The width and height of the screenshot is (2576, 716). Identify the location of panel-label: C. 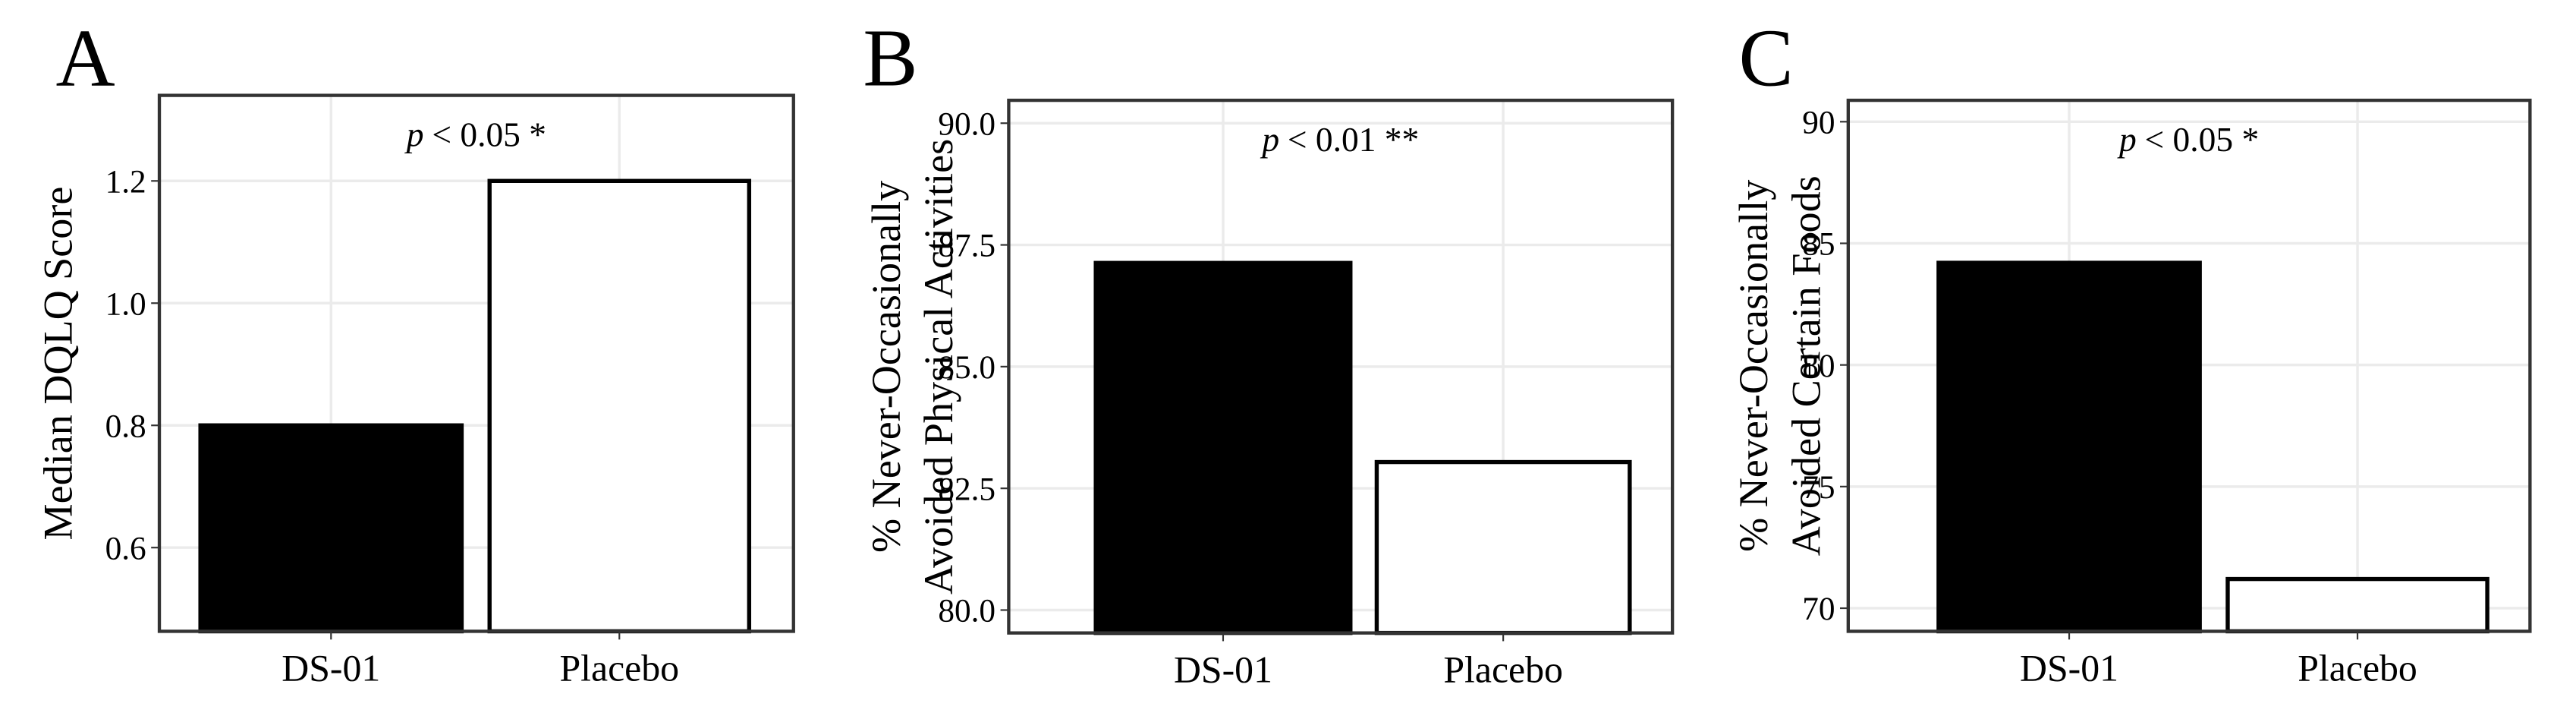
(1765, 59).